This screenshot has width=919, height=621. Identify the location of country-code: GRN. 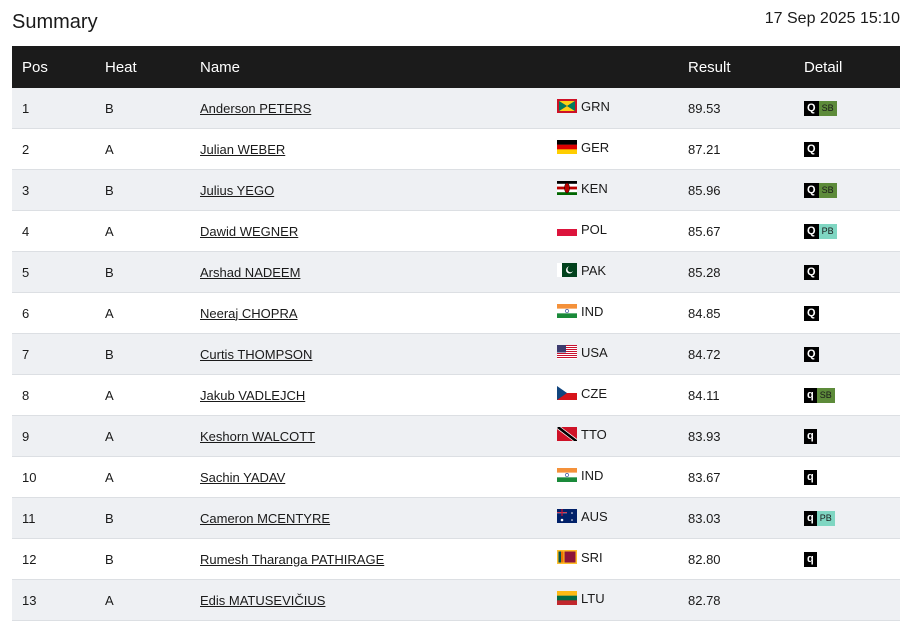
(595, 106).